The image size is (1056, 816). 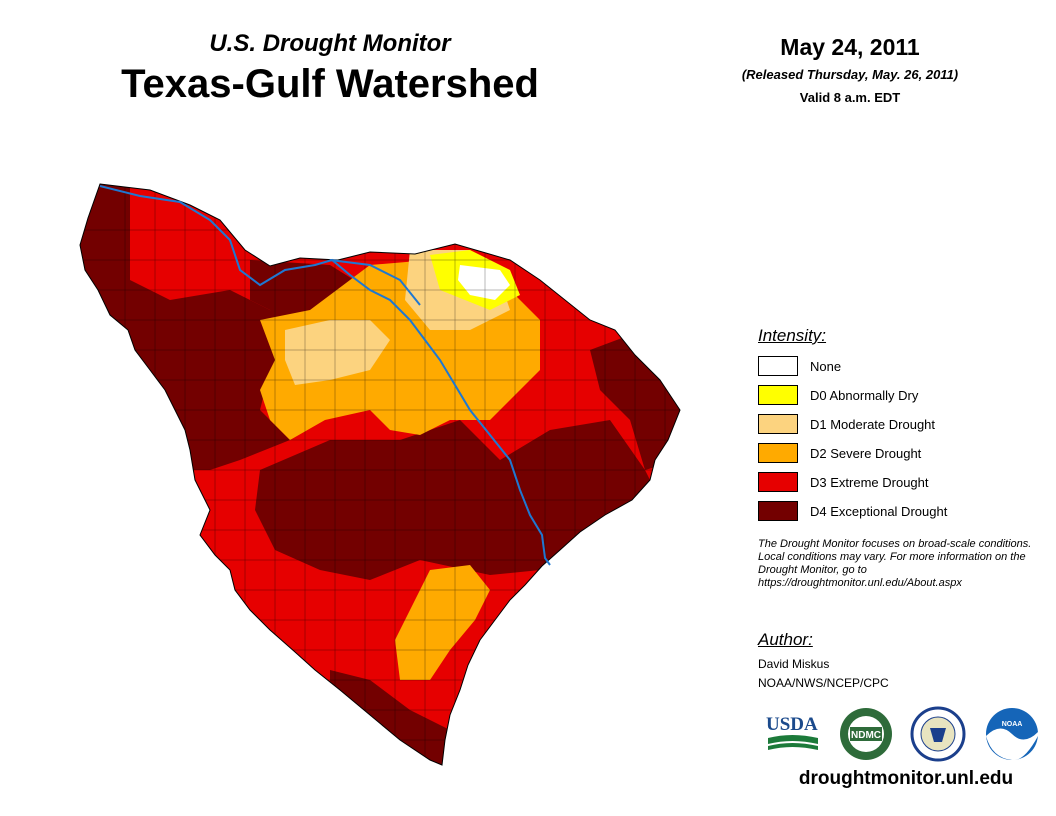 What do you see at coordinates (866, 453) in the screenshot?
I see `legend-label: D2 Severe Drought` at bounding box center [866, 453].